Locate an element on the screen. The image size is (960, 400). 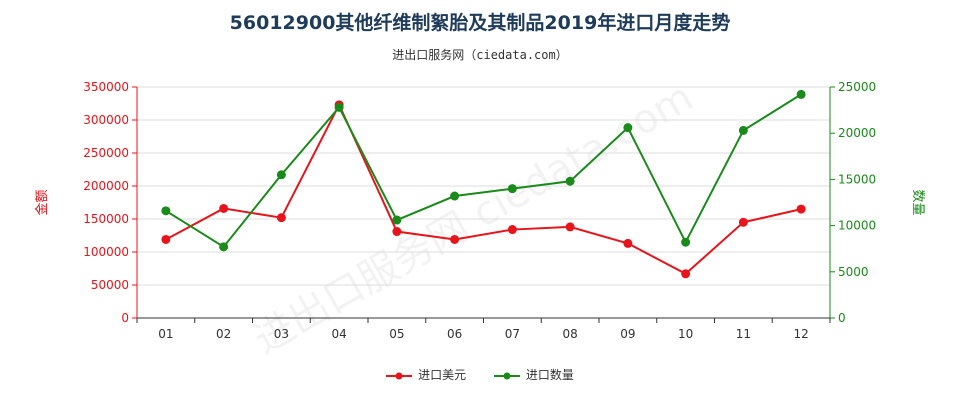
x-tick-label: 02 is located at coordinates (223, 334).